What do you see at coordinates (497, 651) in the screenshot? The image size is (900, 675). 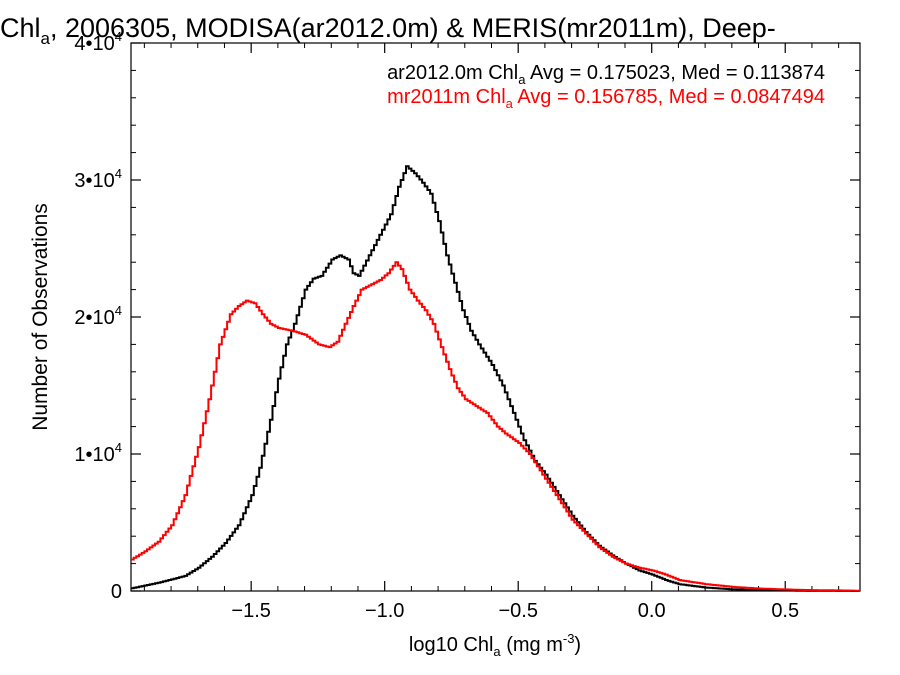 I see `x-axis-label-subscript: a` at bounding box center [497, 651].